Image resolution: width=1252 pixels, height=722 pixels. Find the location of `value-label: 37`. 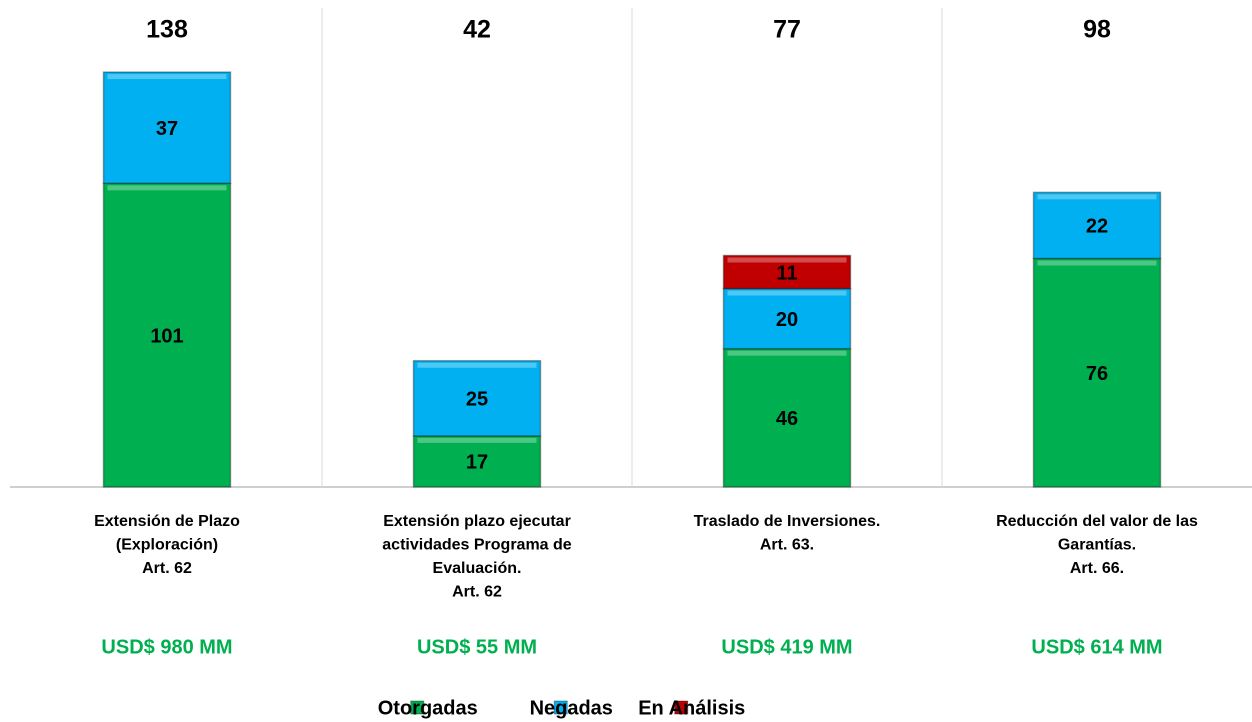

value-label: 37 is located at coordinates (167, 129).